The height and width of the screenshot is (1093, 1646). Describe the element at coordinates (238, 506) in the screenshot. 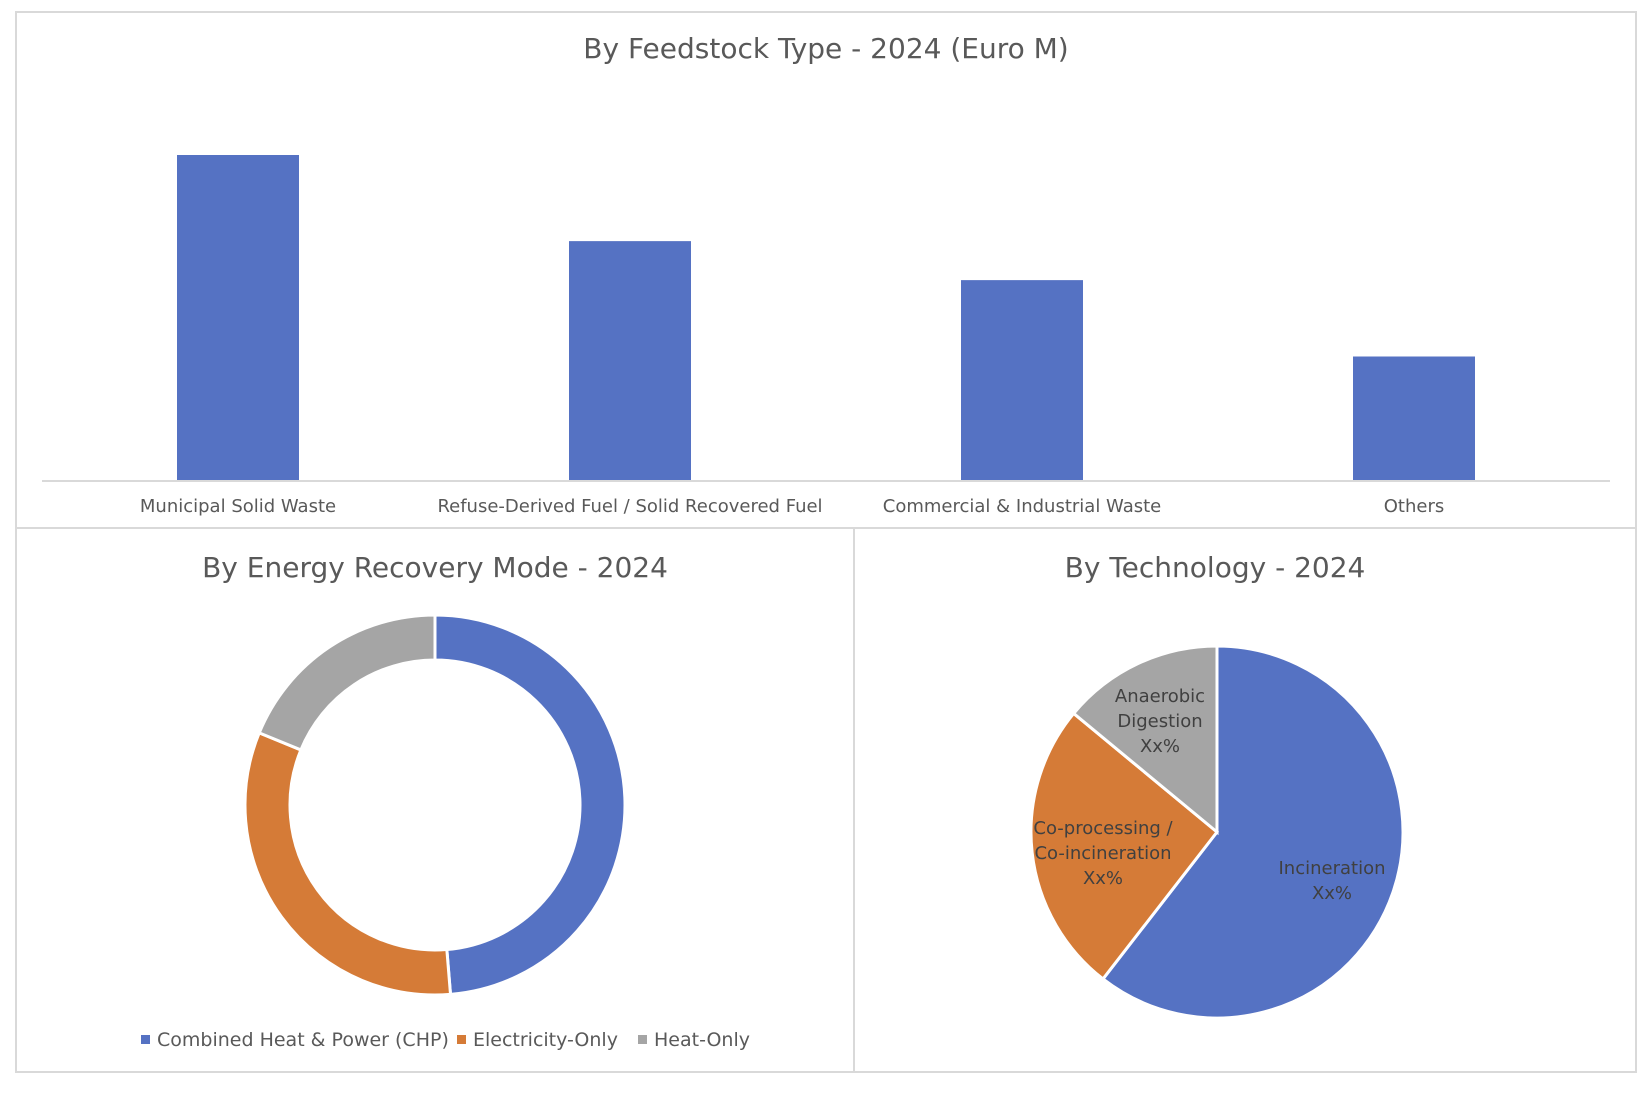

I see `category-label-municipal-solid-waste: Municipal Solid Waste` at that location.